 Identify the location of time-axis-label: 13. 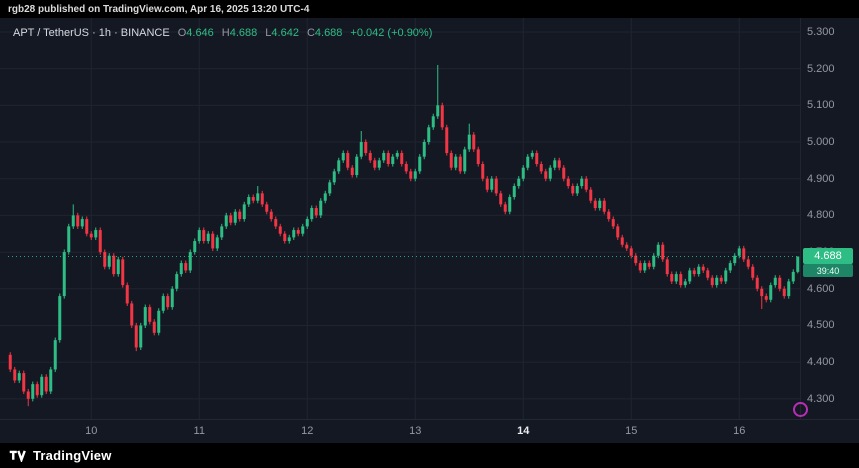
(415, 431).